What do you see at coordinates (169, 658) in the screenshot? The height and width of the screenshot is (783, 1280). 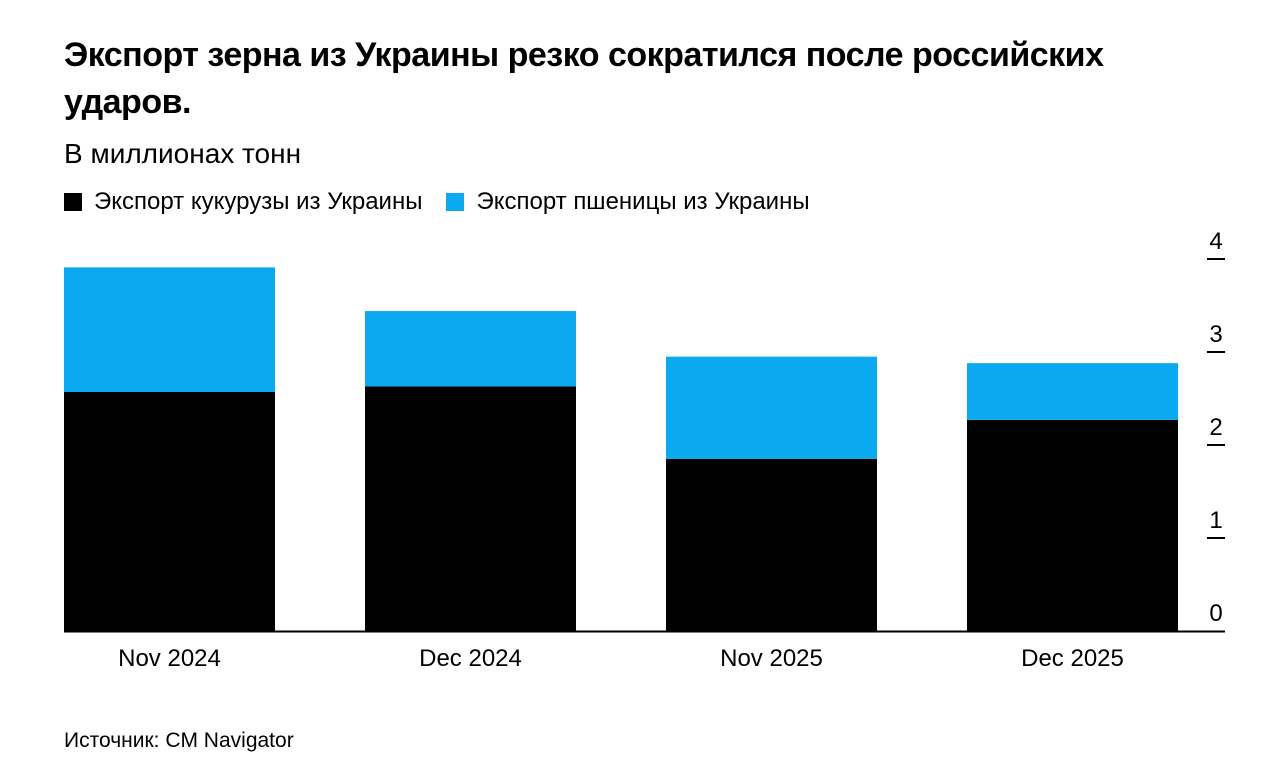 I see `x-tick-label: Nov 2024` at bounding box center [169, 658].